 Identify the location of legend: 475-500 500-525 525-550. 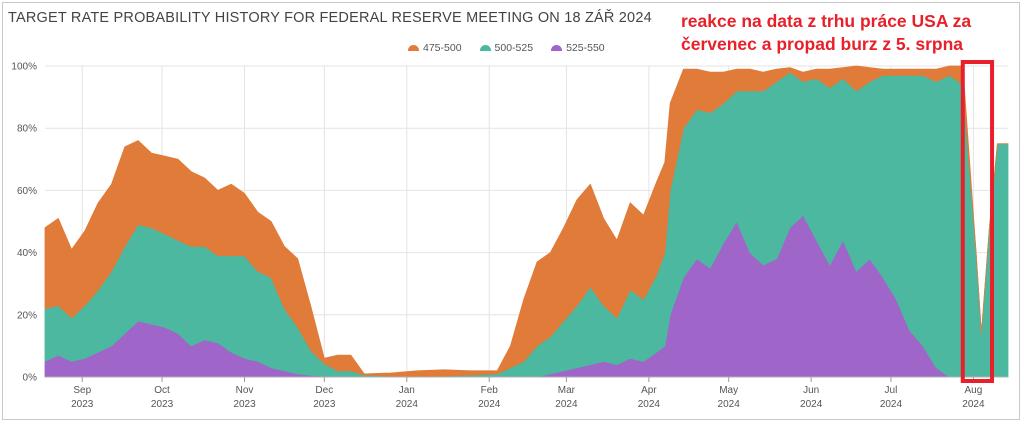
(506, 48).